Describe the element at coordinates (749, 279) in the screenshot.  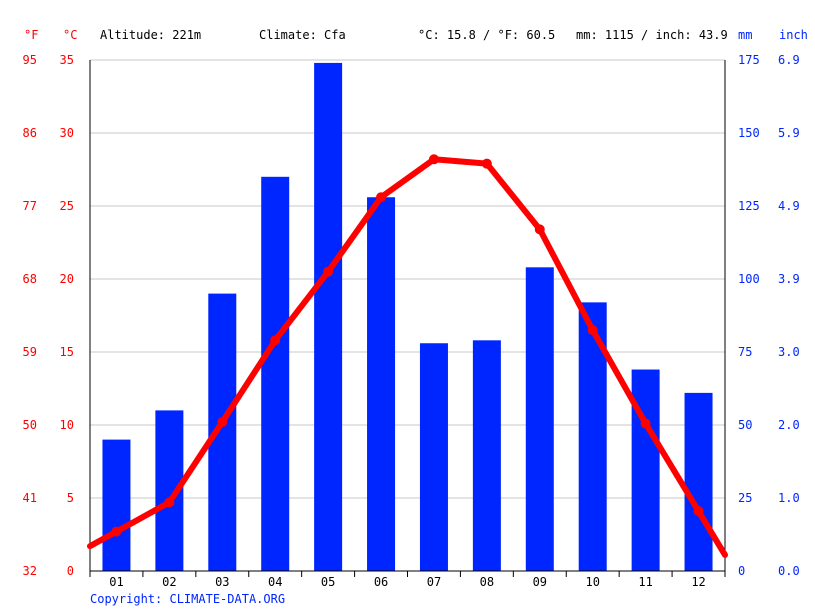
I see `y-tick-label-mm: 100` at that location.